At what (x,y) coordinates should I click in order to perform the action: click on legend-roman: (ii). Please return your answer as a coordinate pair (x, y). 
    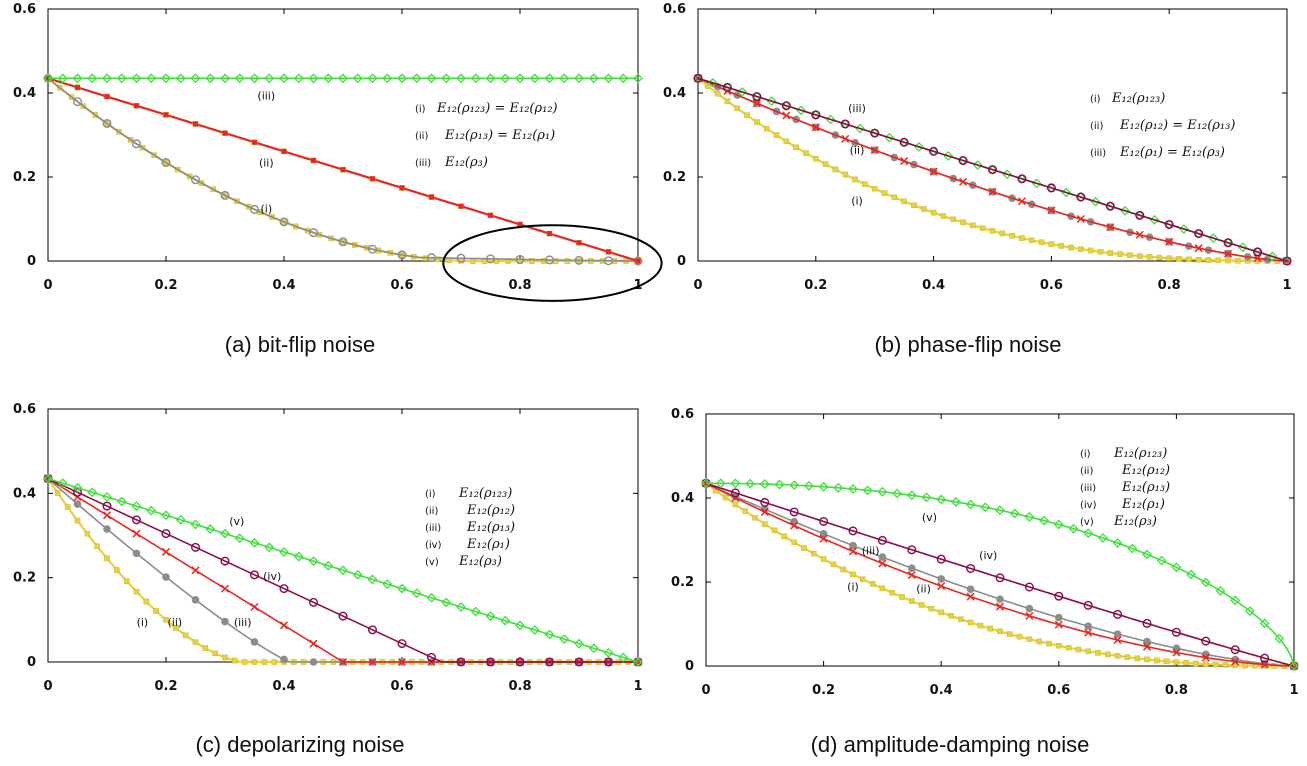
    Looking at the image, I should click on (1086, 471).